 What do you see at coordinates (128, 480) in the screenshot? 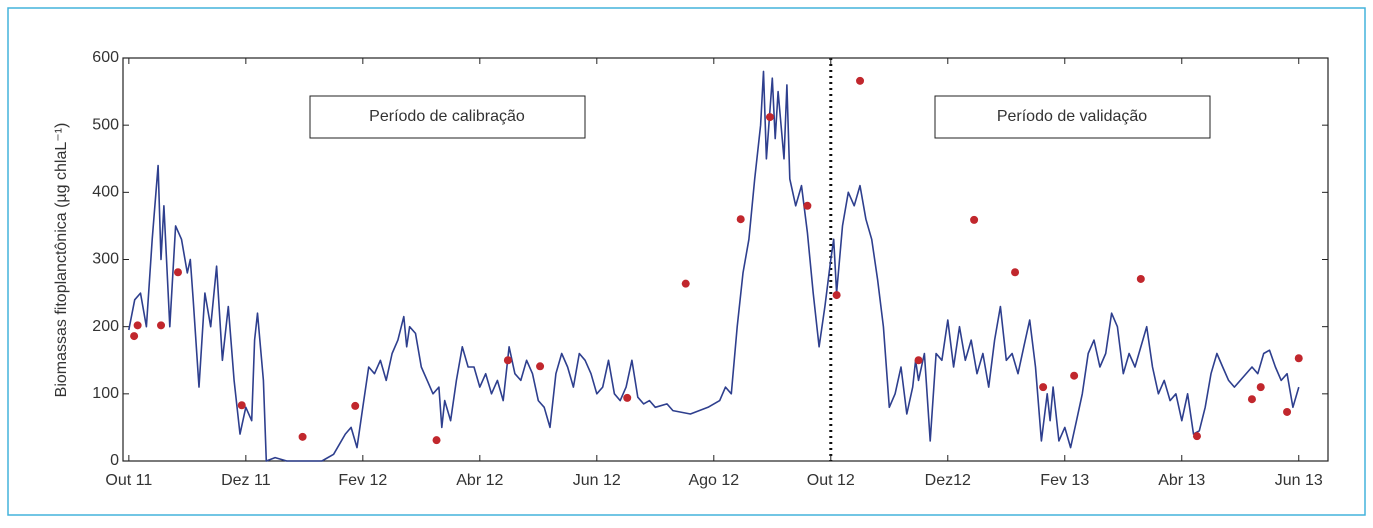
I see `x-tick-label: Out 11` at bounding box center [128, 480].